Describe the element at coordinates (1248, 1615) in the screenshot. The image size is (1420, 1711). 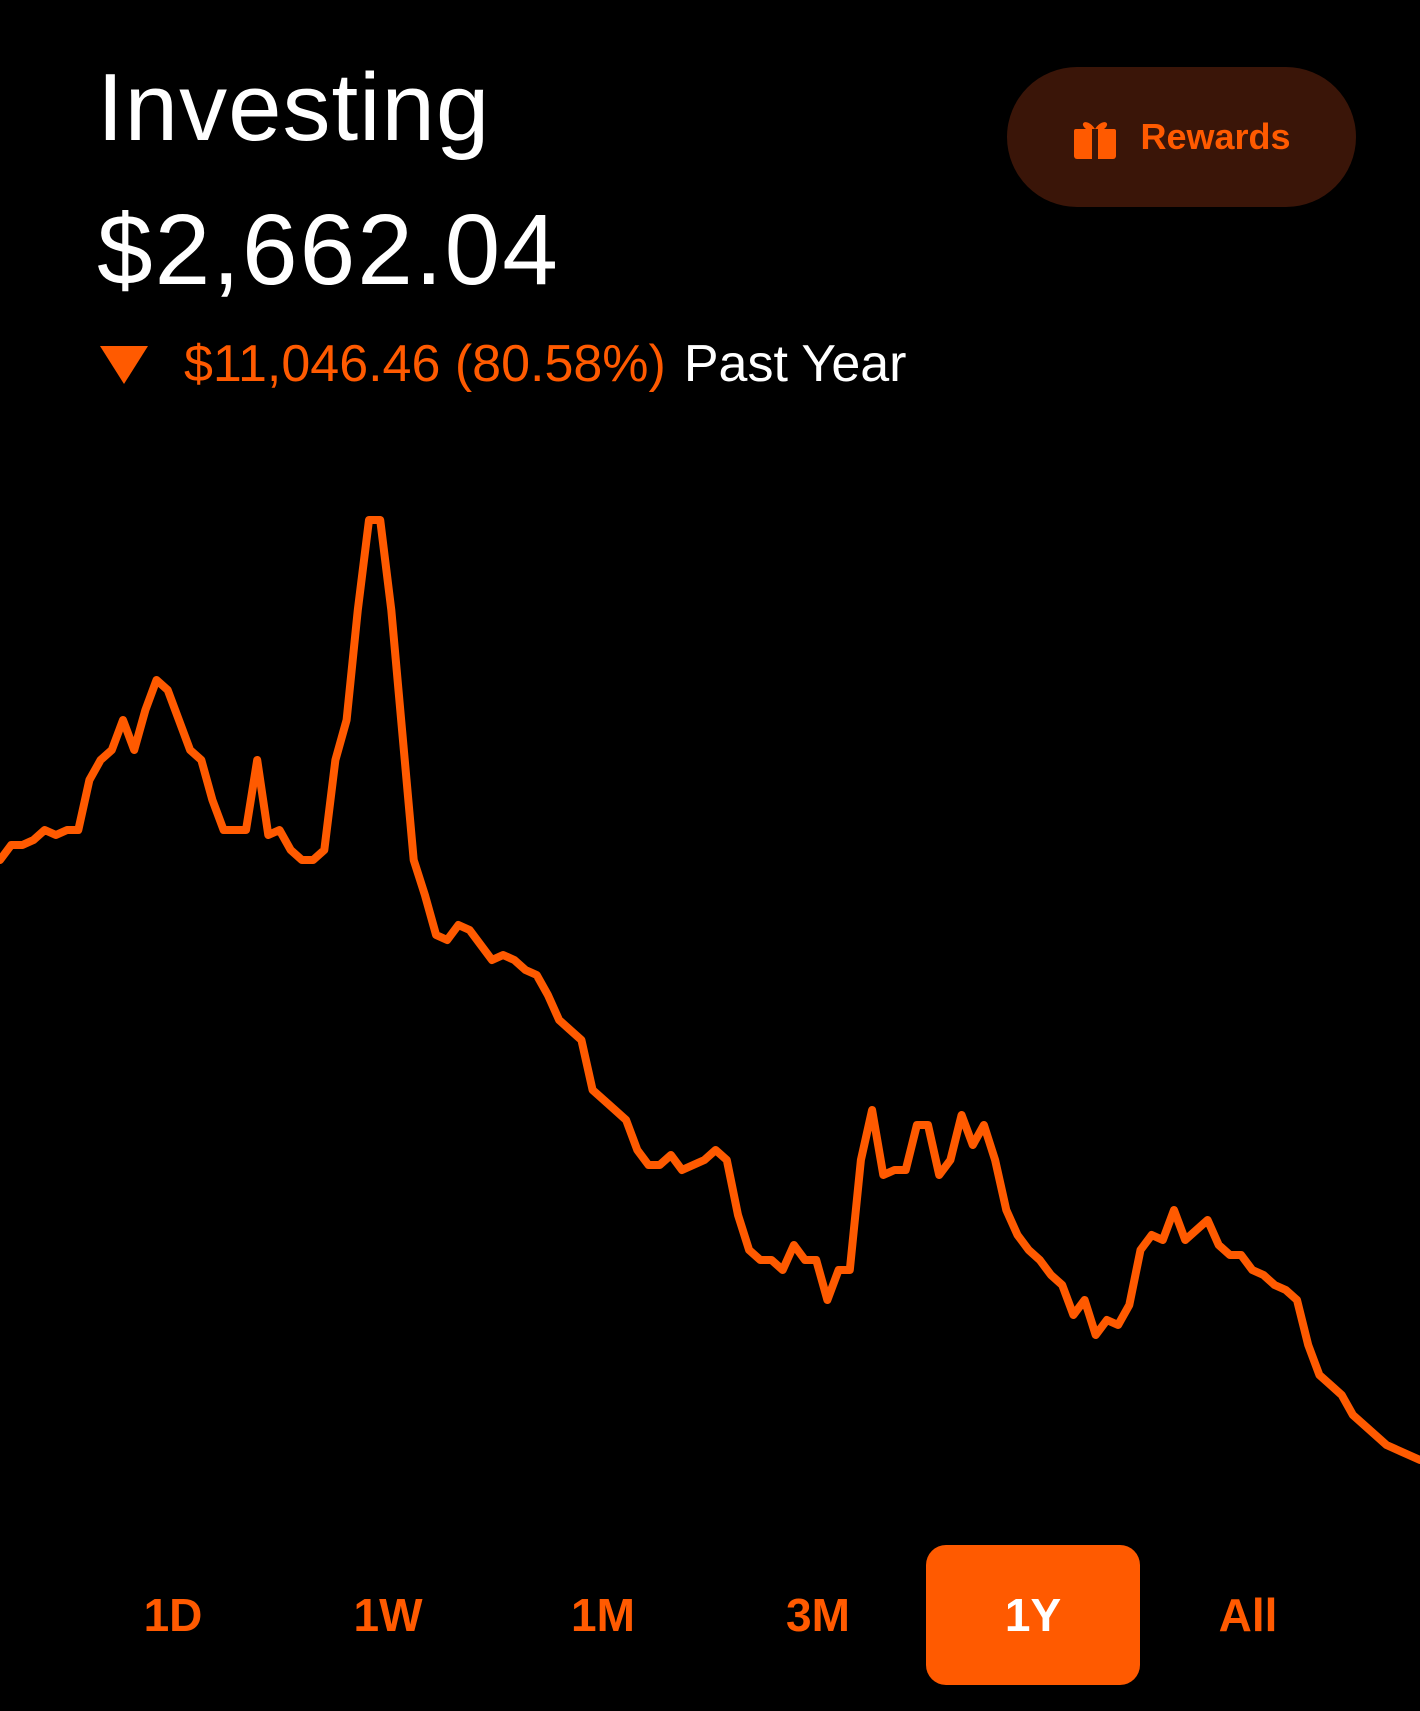
I see `range-tab-all: All` at that location.